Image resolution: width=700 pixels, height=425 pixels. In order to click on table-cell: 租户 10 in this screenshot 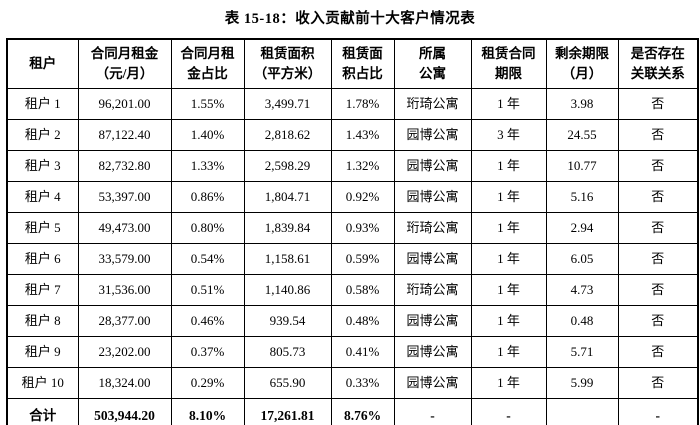, I will do `click(42, 383)`.